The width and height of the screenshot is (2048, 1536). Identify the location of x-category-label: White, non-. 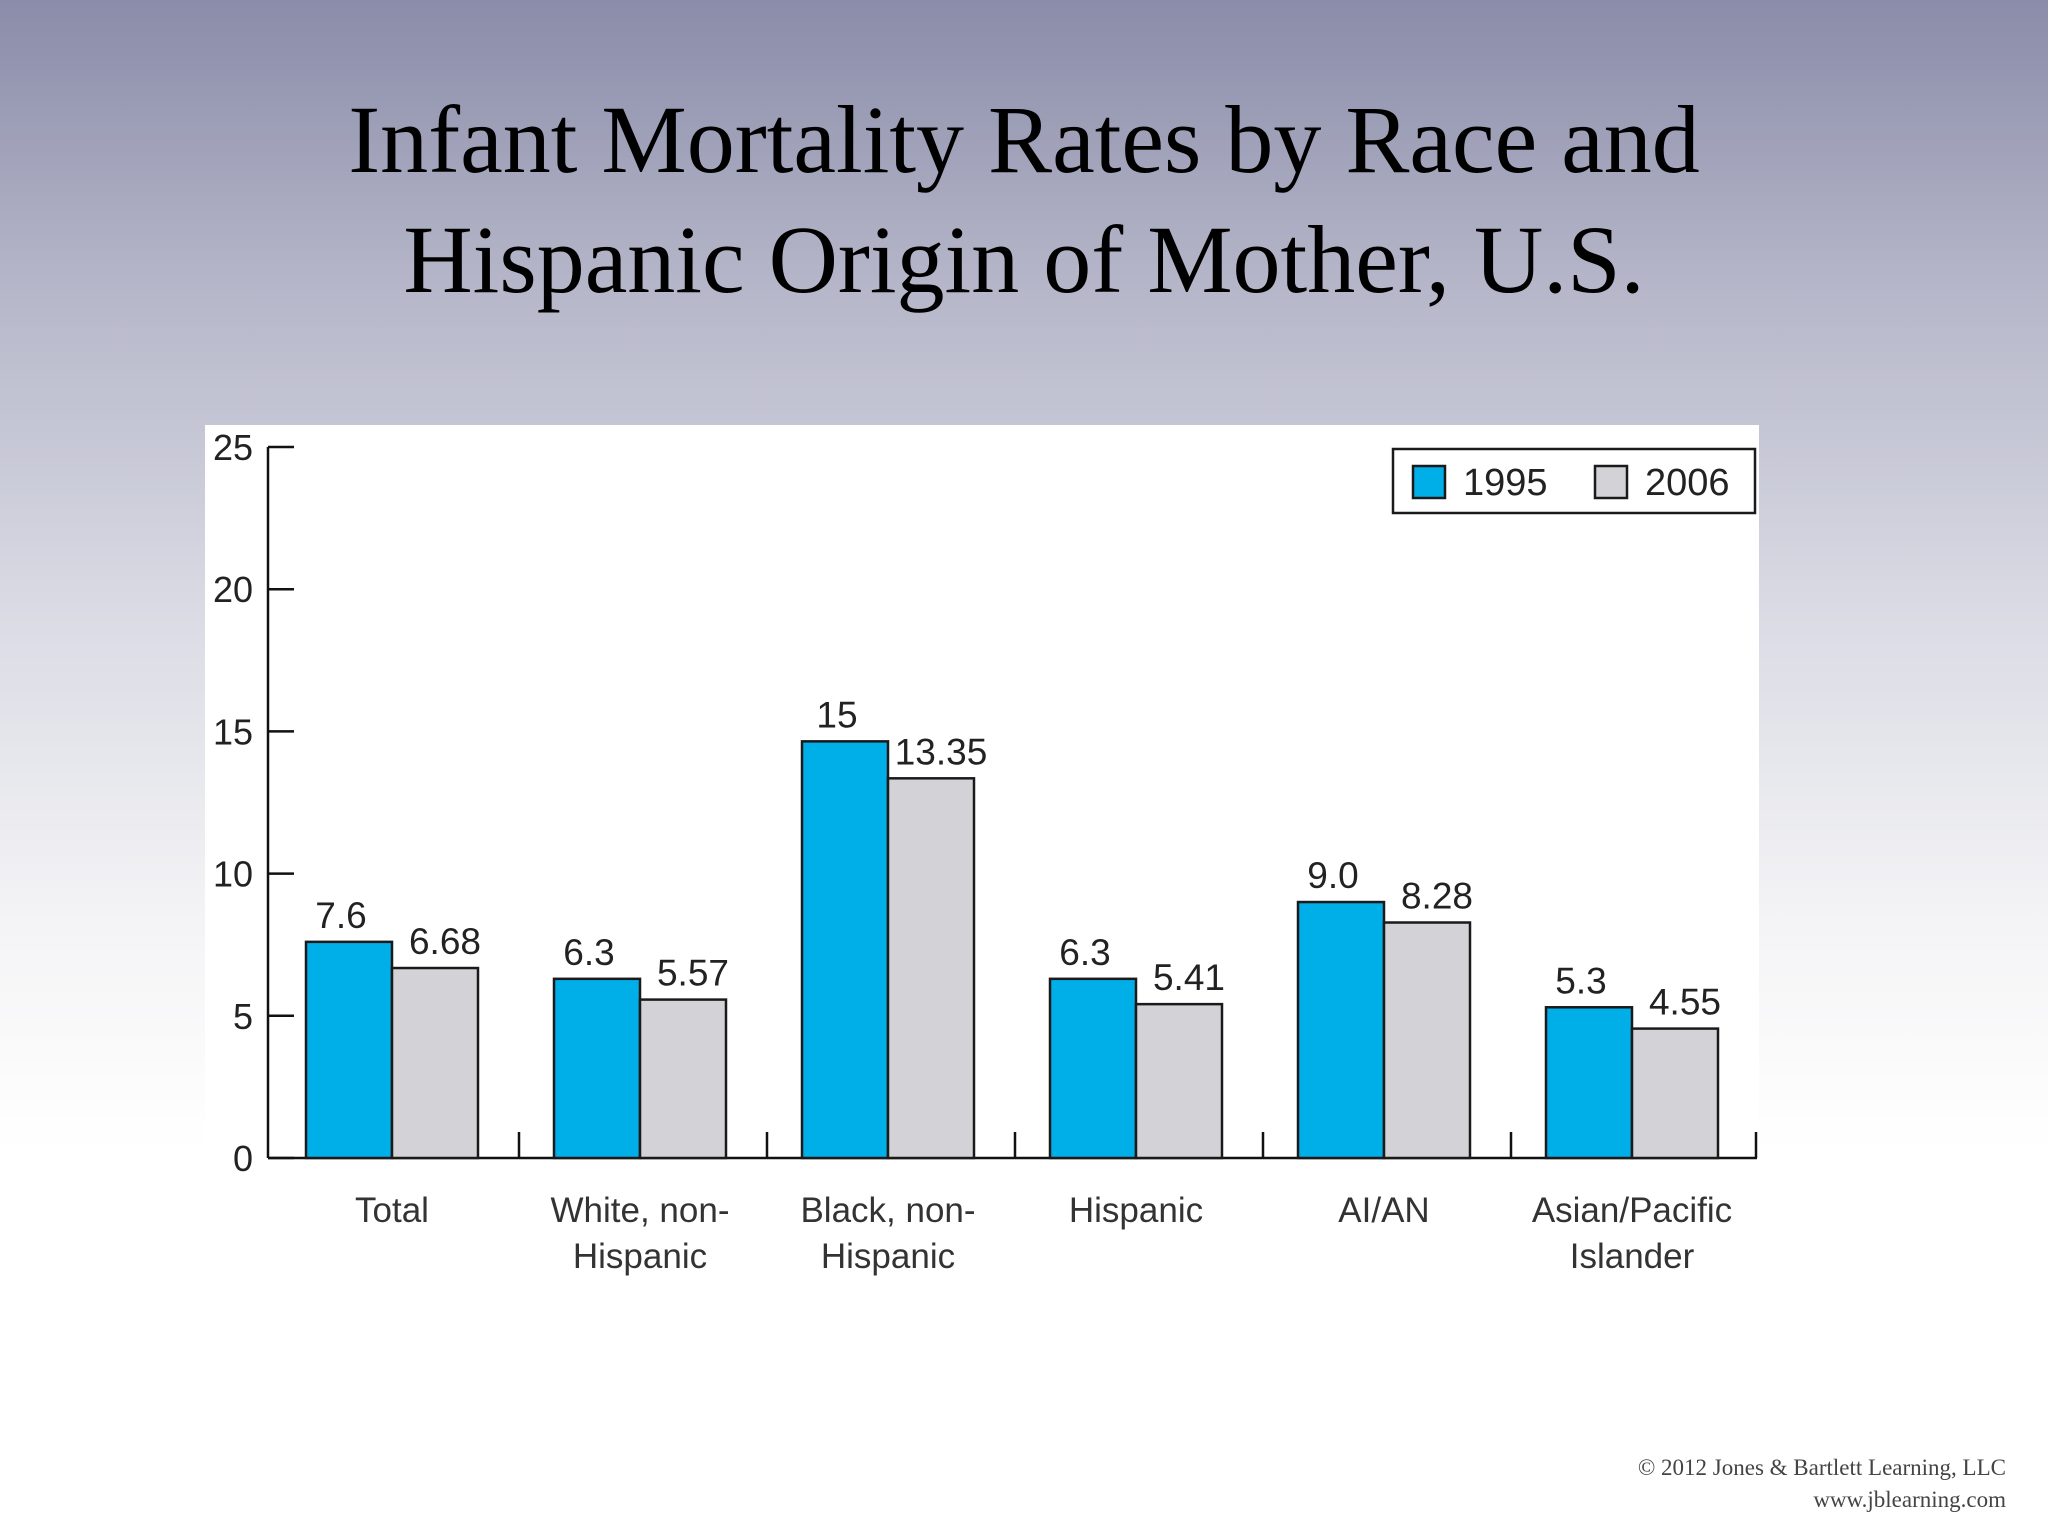
(640, 1210).